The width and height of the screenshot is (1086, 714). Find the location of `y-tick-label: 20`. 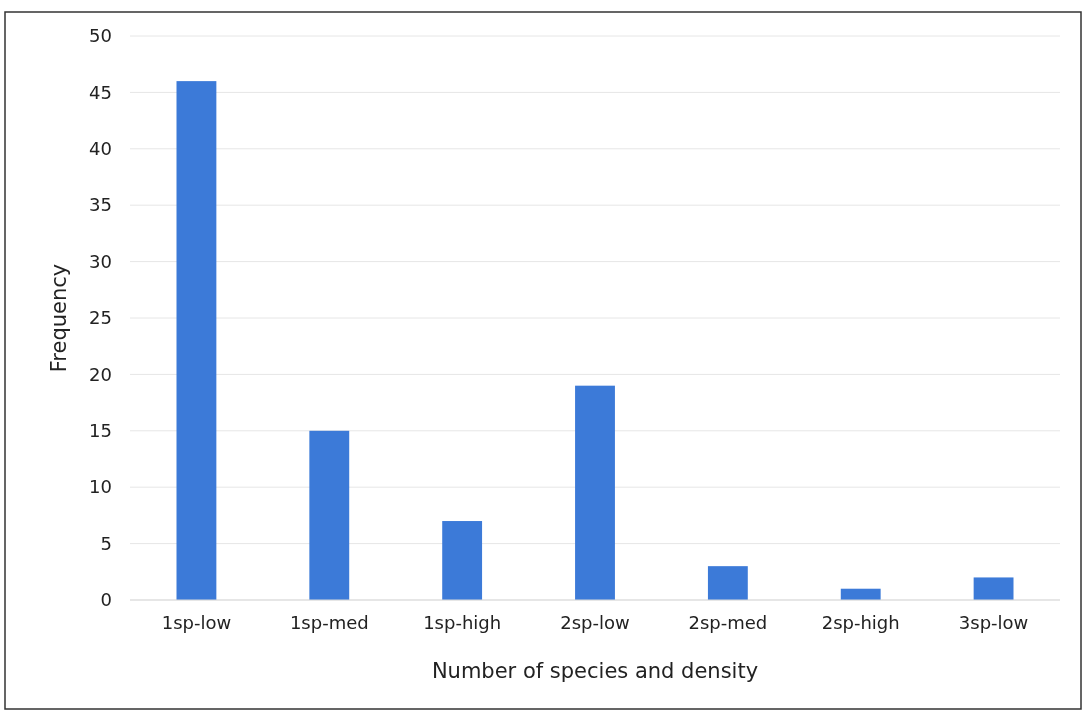

y-tick-label: 20 is located at coordinates (100, 374).